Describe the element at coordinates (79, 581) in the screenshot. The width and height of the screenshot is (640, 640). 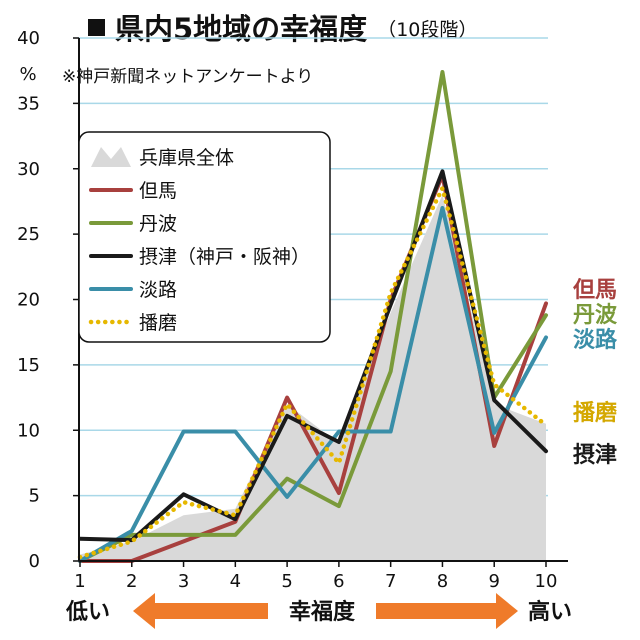
I see `x-tick-label: 1` at that location.